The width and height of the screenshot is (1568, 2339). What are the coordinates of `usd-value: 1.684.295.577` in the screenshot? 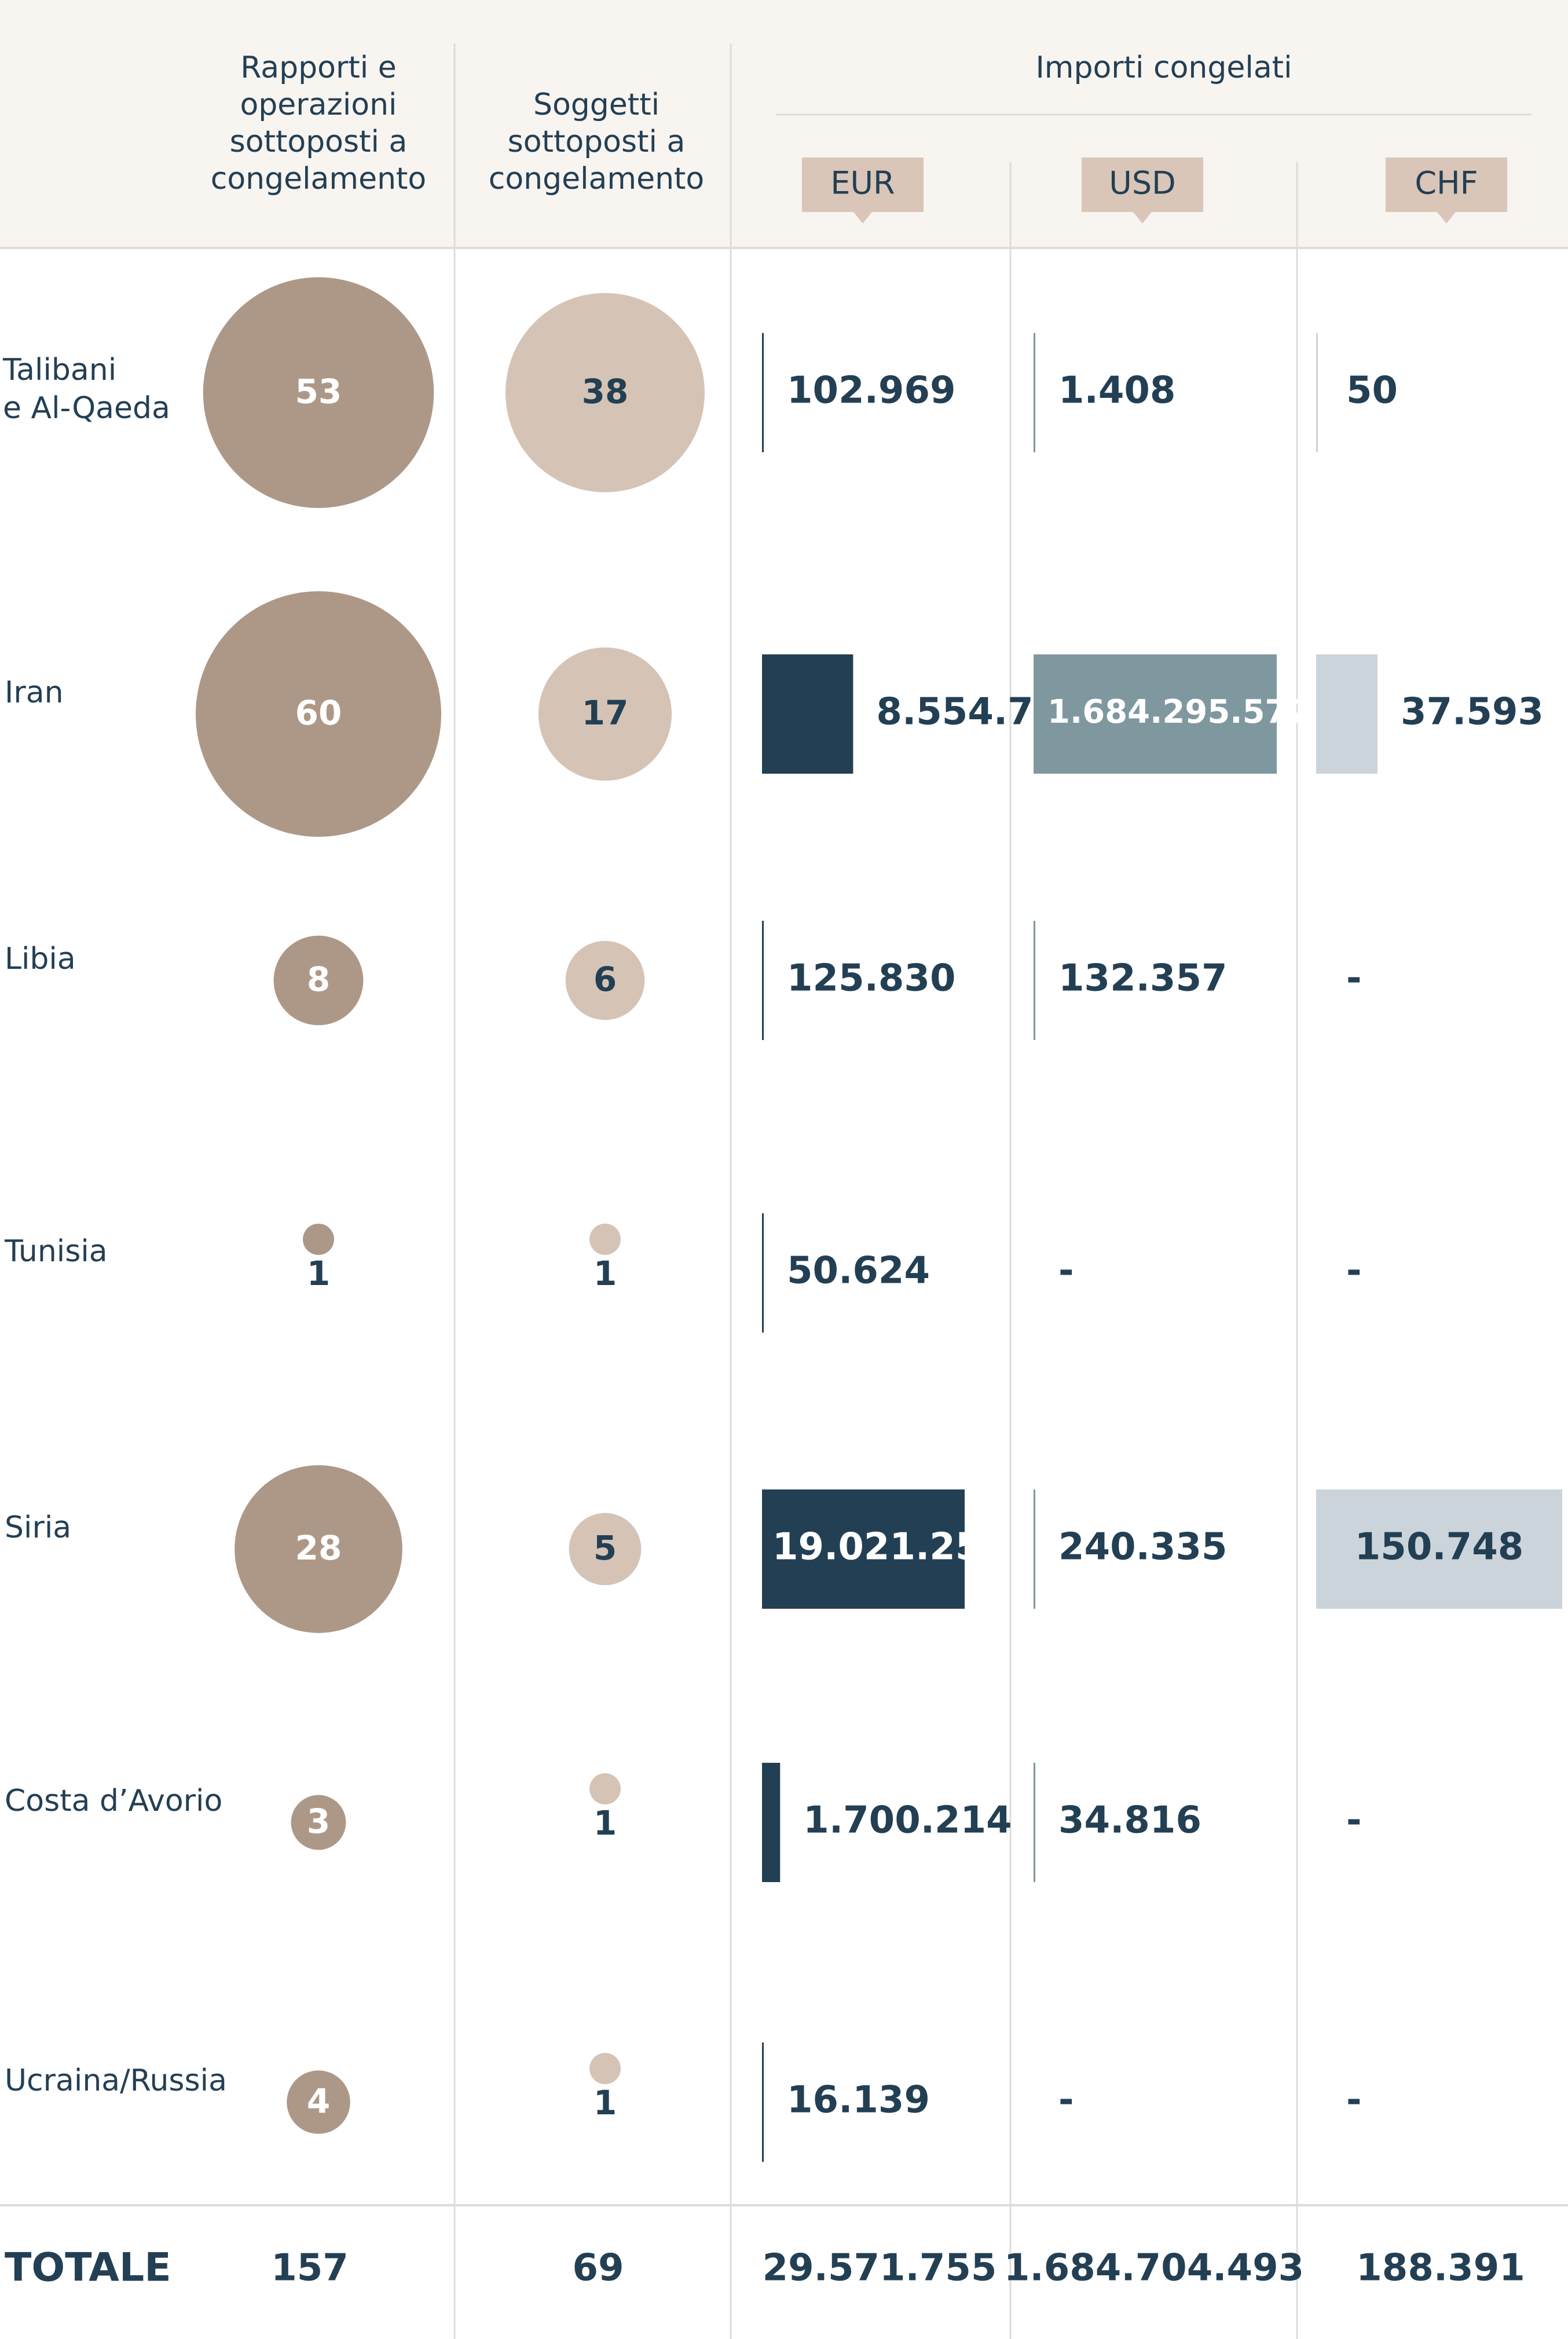 It's located at (1178, 712).